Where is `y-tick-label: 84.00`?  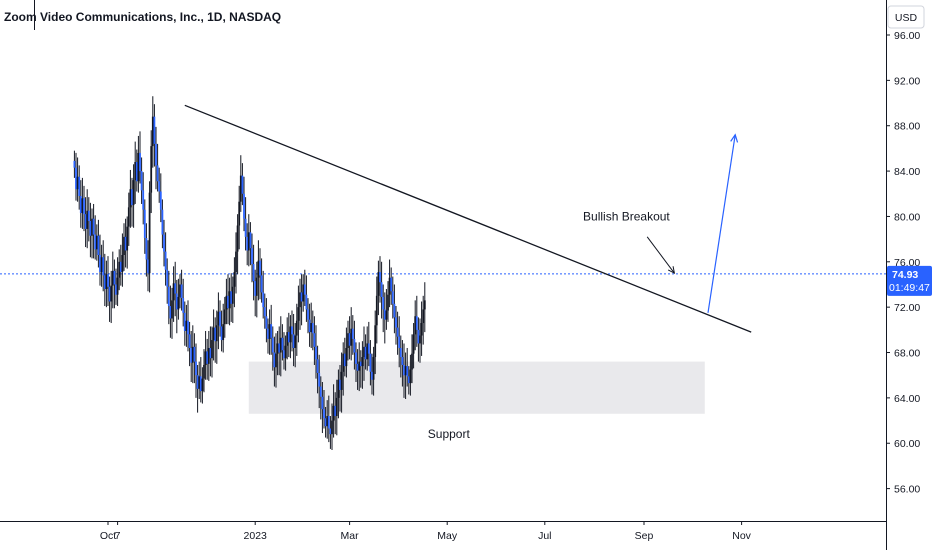 y-tick-label: 84.00 is located at coordinates (907, 172).